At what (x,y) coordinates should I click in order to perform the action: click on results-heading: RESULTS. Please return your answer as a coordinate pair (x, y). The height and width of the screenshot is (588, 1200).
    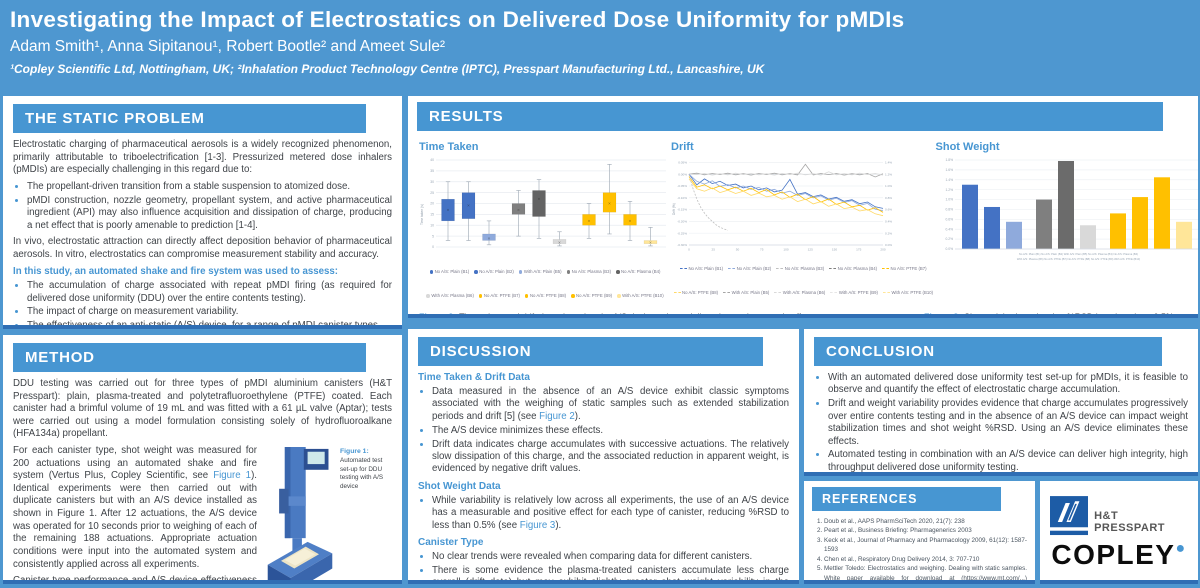
    Looking at the image, I should click on (790, 116).